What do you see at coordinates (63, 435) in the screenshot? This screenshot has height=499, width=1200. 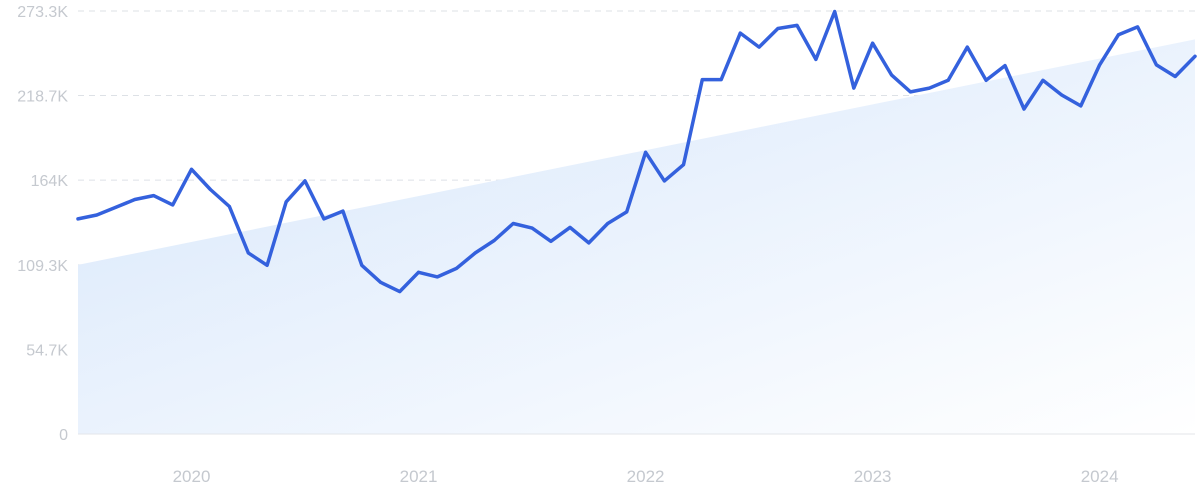 I see `y-tick-label: 0` at bounding box center [63, 435].